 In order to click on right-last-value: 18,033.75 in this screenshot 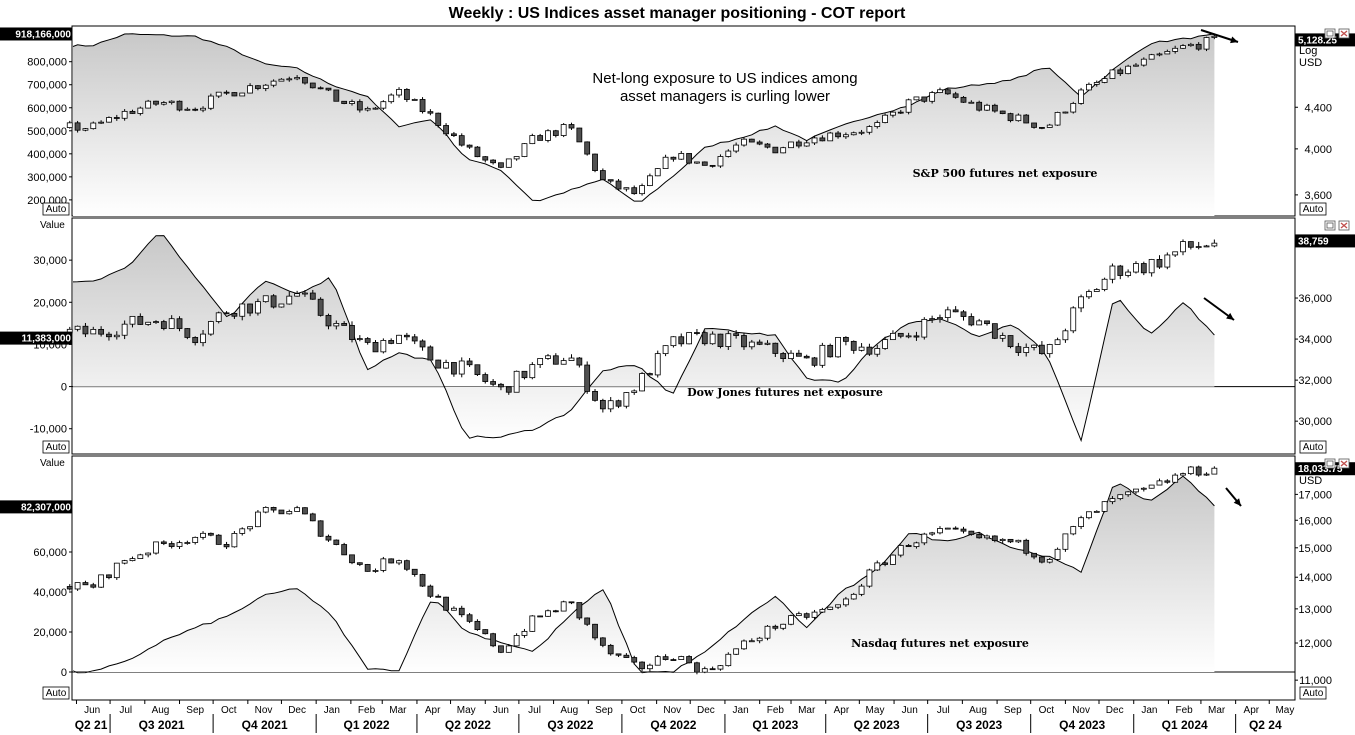, I will do `click(1320, 469)`.